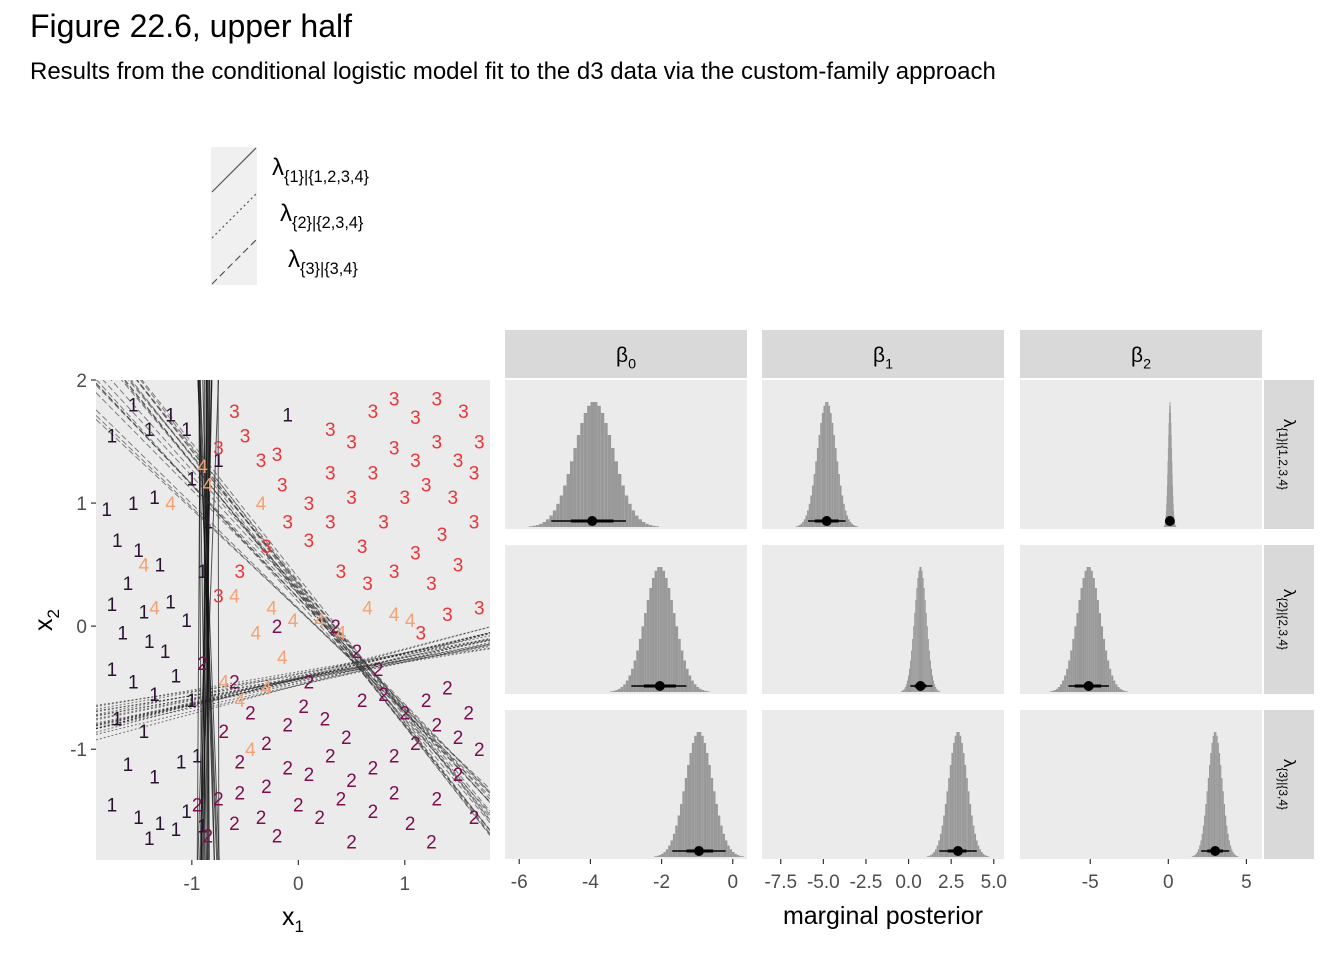  What do you see at coordinates (81, 504) in the screenshot?
I see `scatter-y-tick-label: 1` at bounding box center [81, 504].